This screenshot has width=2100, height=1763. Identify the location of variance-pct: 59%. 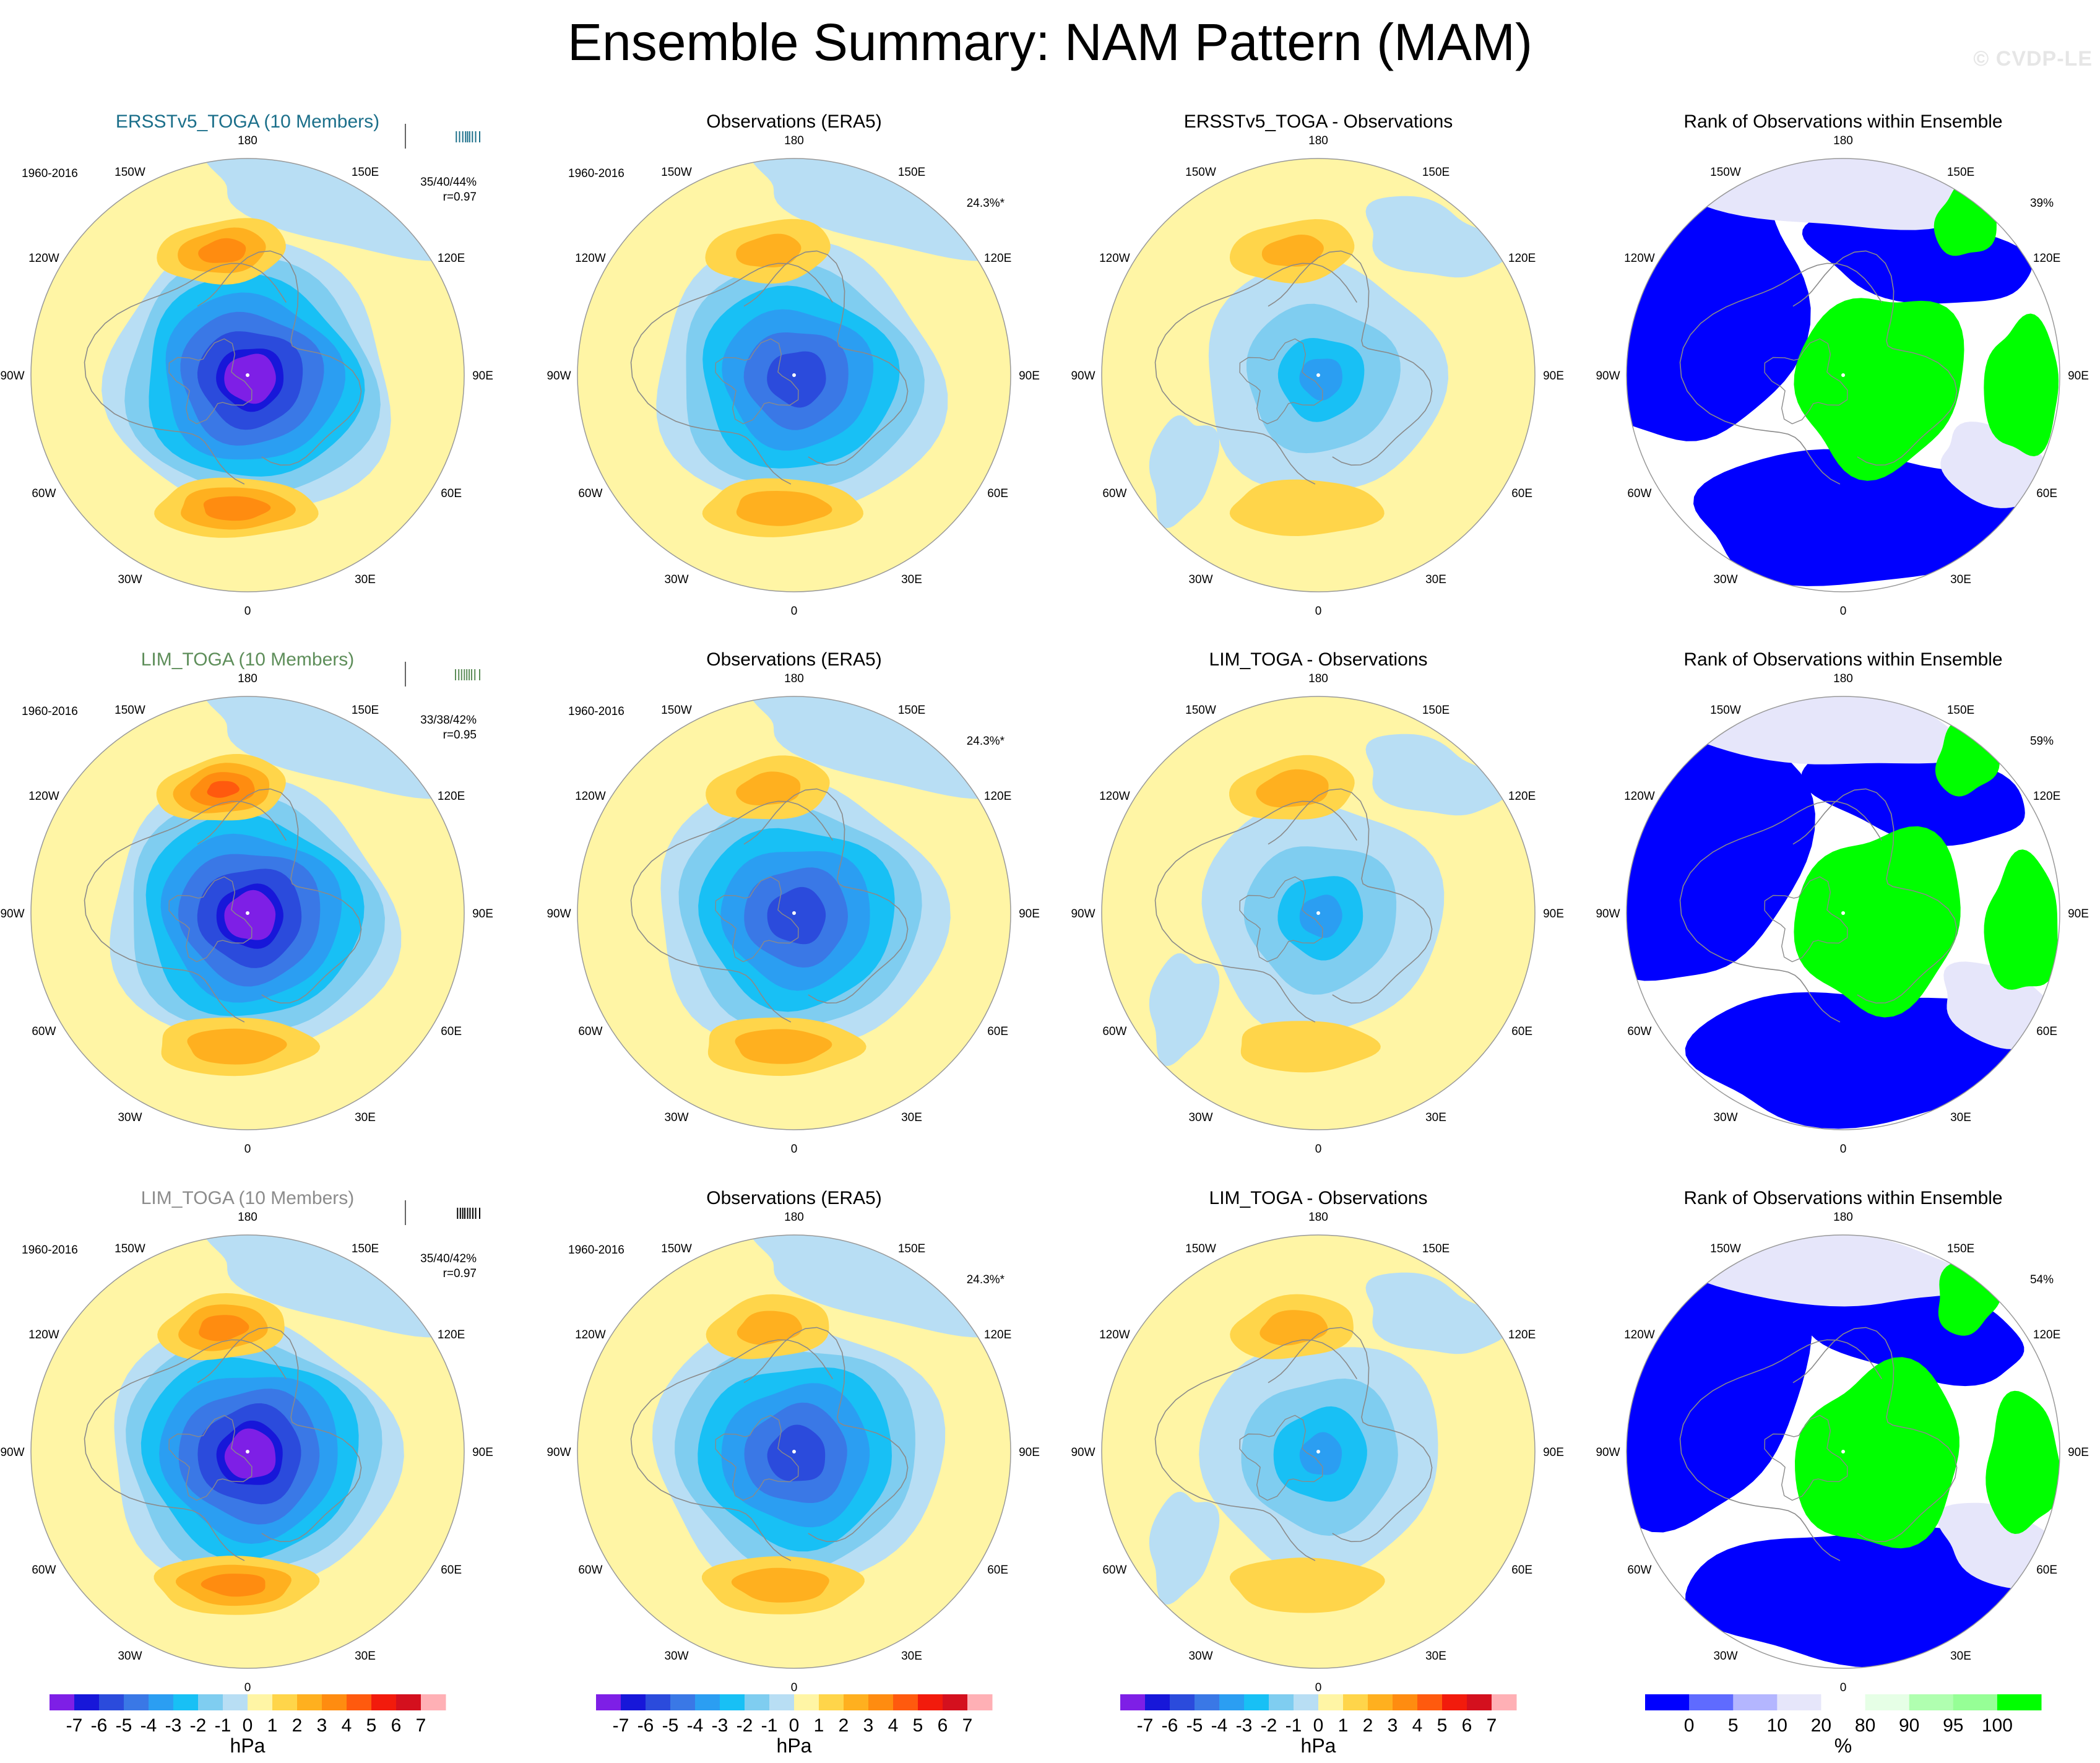
(2042, 742).